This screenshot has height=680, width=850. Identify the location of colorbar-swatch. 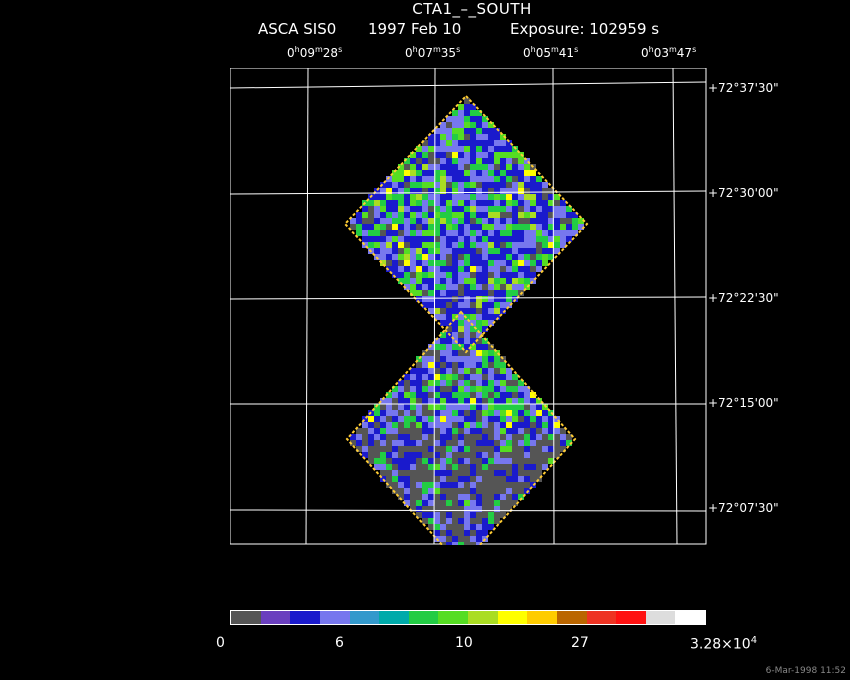
(483, 617).